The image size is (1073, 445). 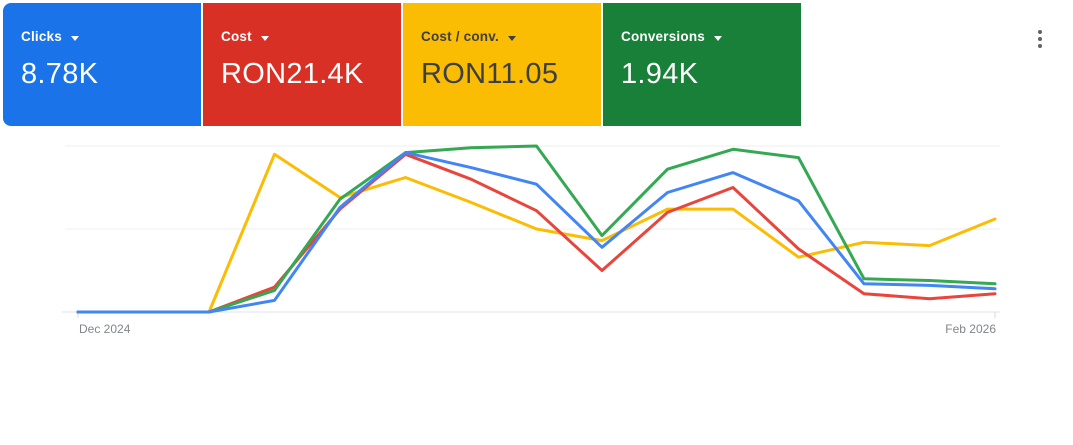 I want to click on metric-card-cost: Cost RON21.4K, so click(x=302, y=64).